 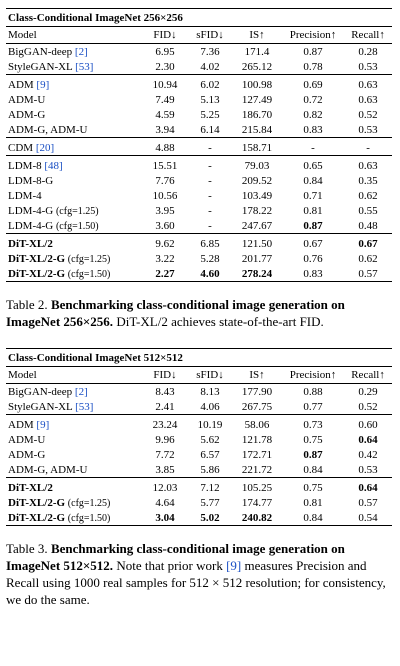 I want to click on model-cell: DiT-XL/2, so click(x=74, y=486).